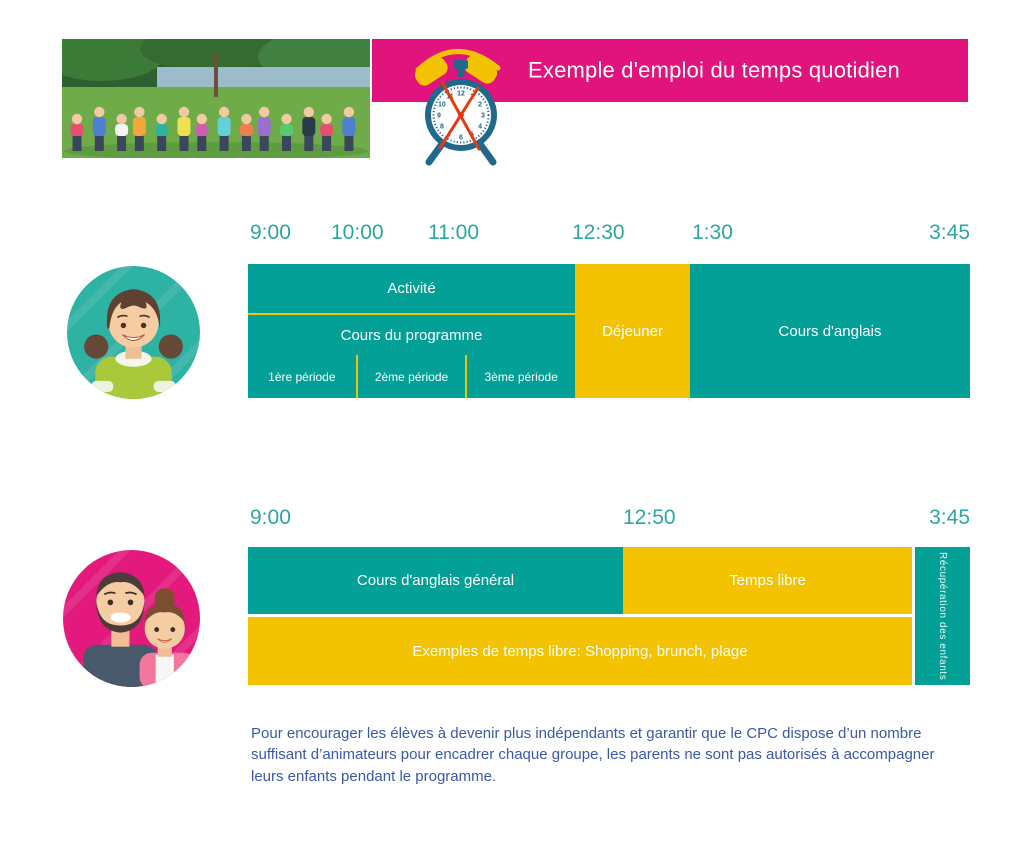 The width and height of the screenshot is (1024, 842). I want to click on free-time-label: Temps libre, so click(767, 580).